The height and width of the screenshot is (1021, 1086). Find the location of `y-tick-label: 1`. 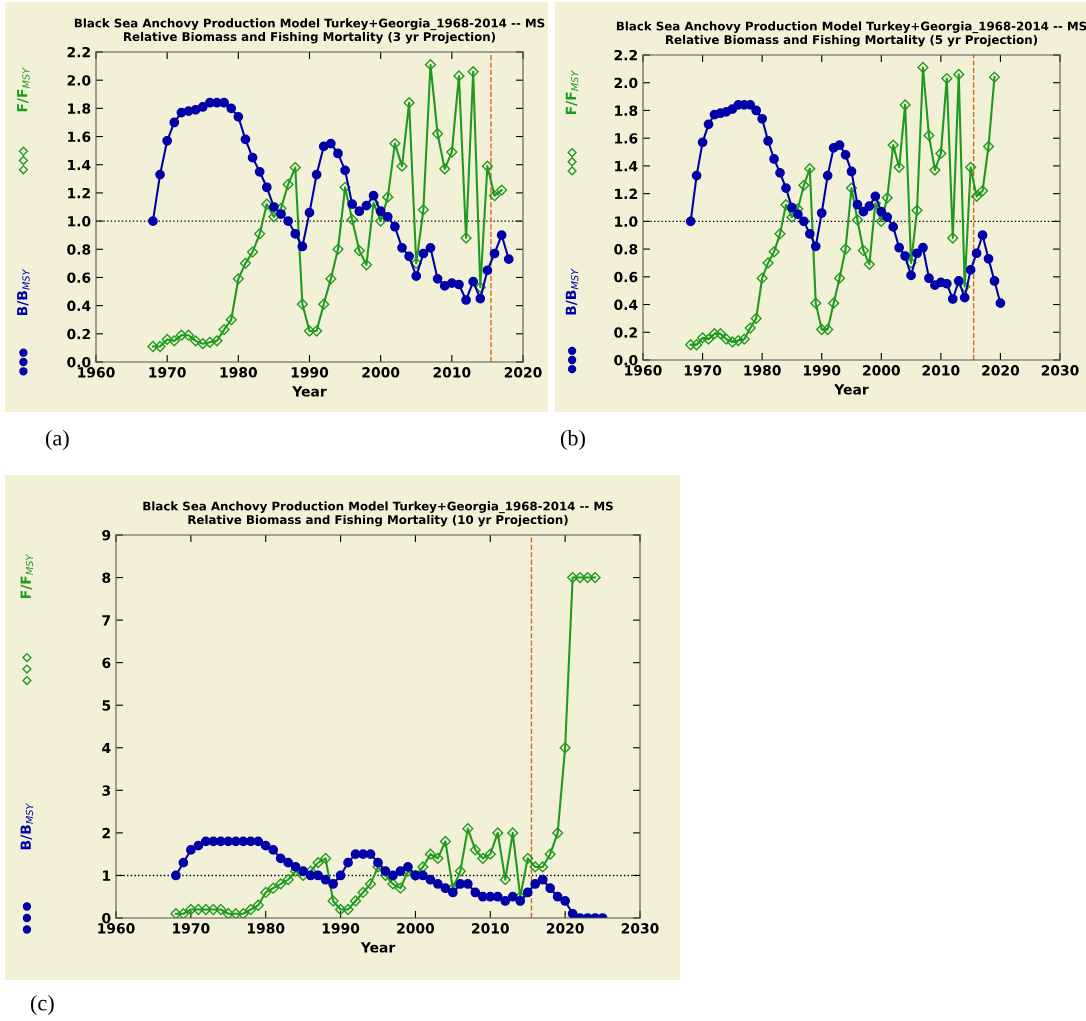

y-tick-label: 1 is located at coordinates (107, 875).